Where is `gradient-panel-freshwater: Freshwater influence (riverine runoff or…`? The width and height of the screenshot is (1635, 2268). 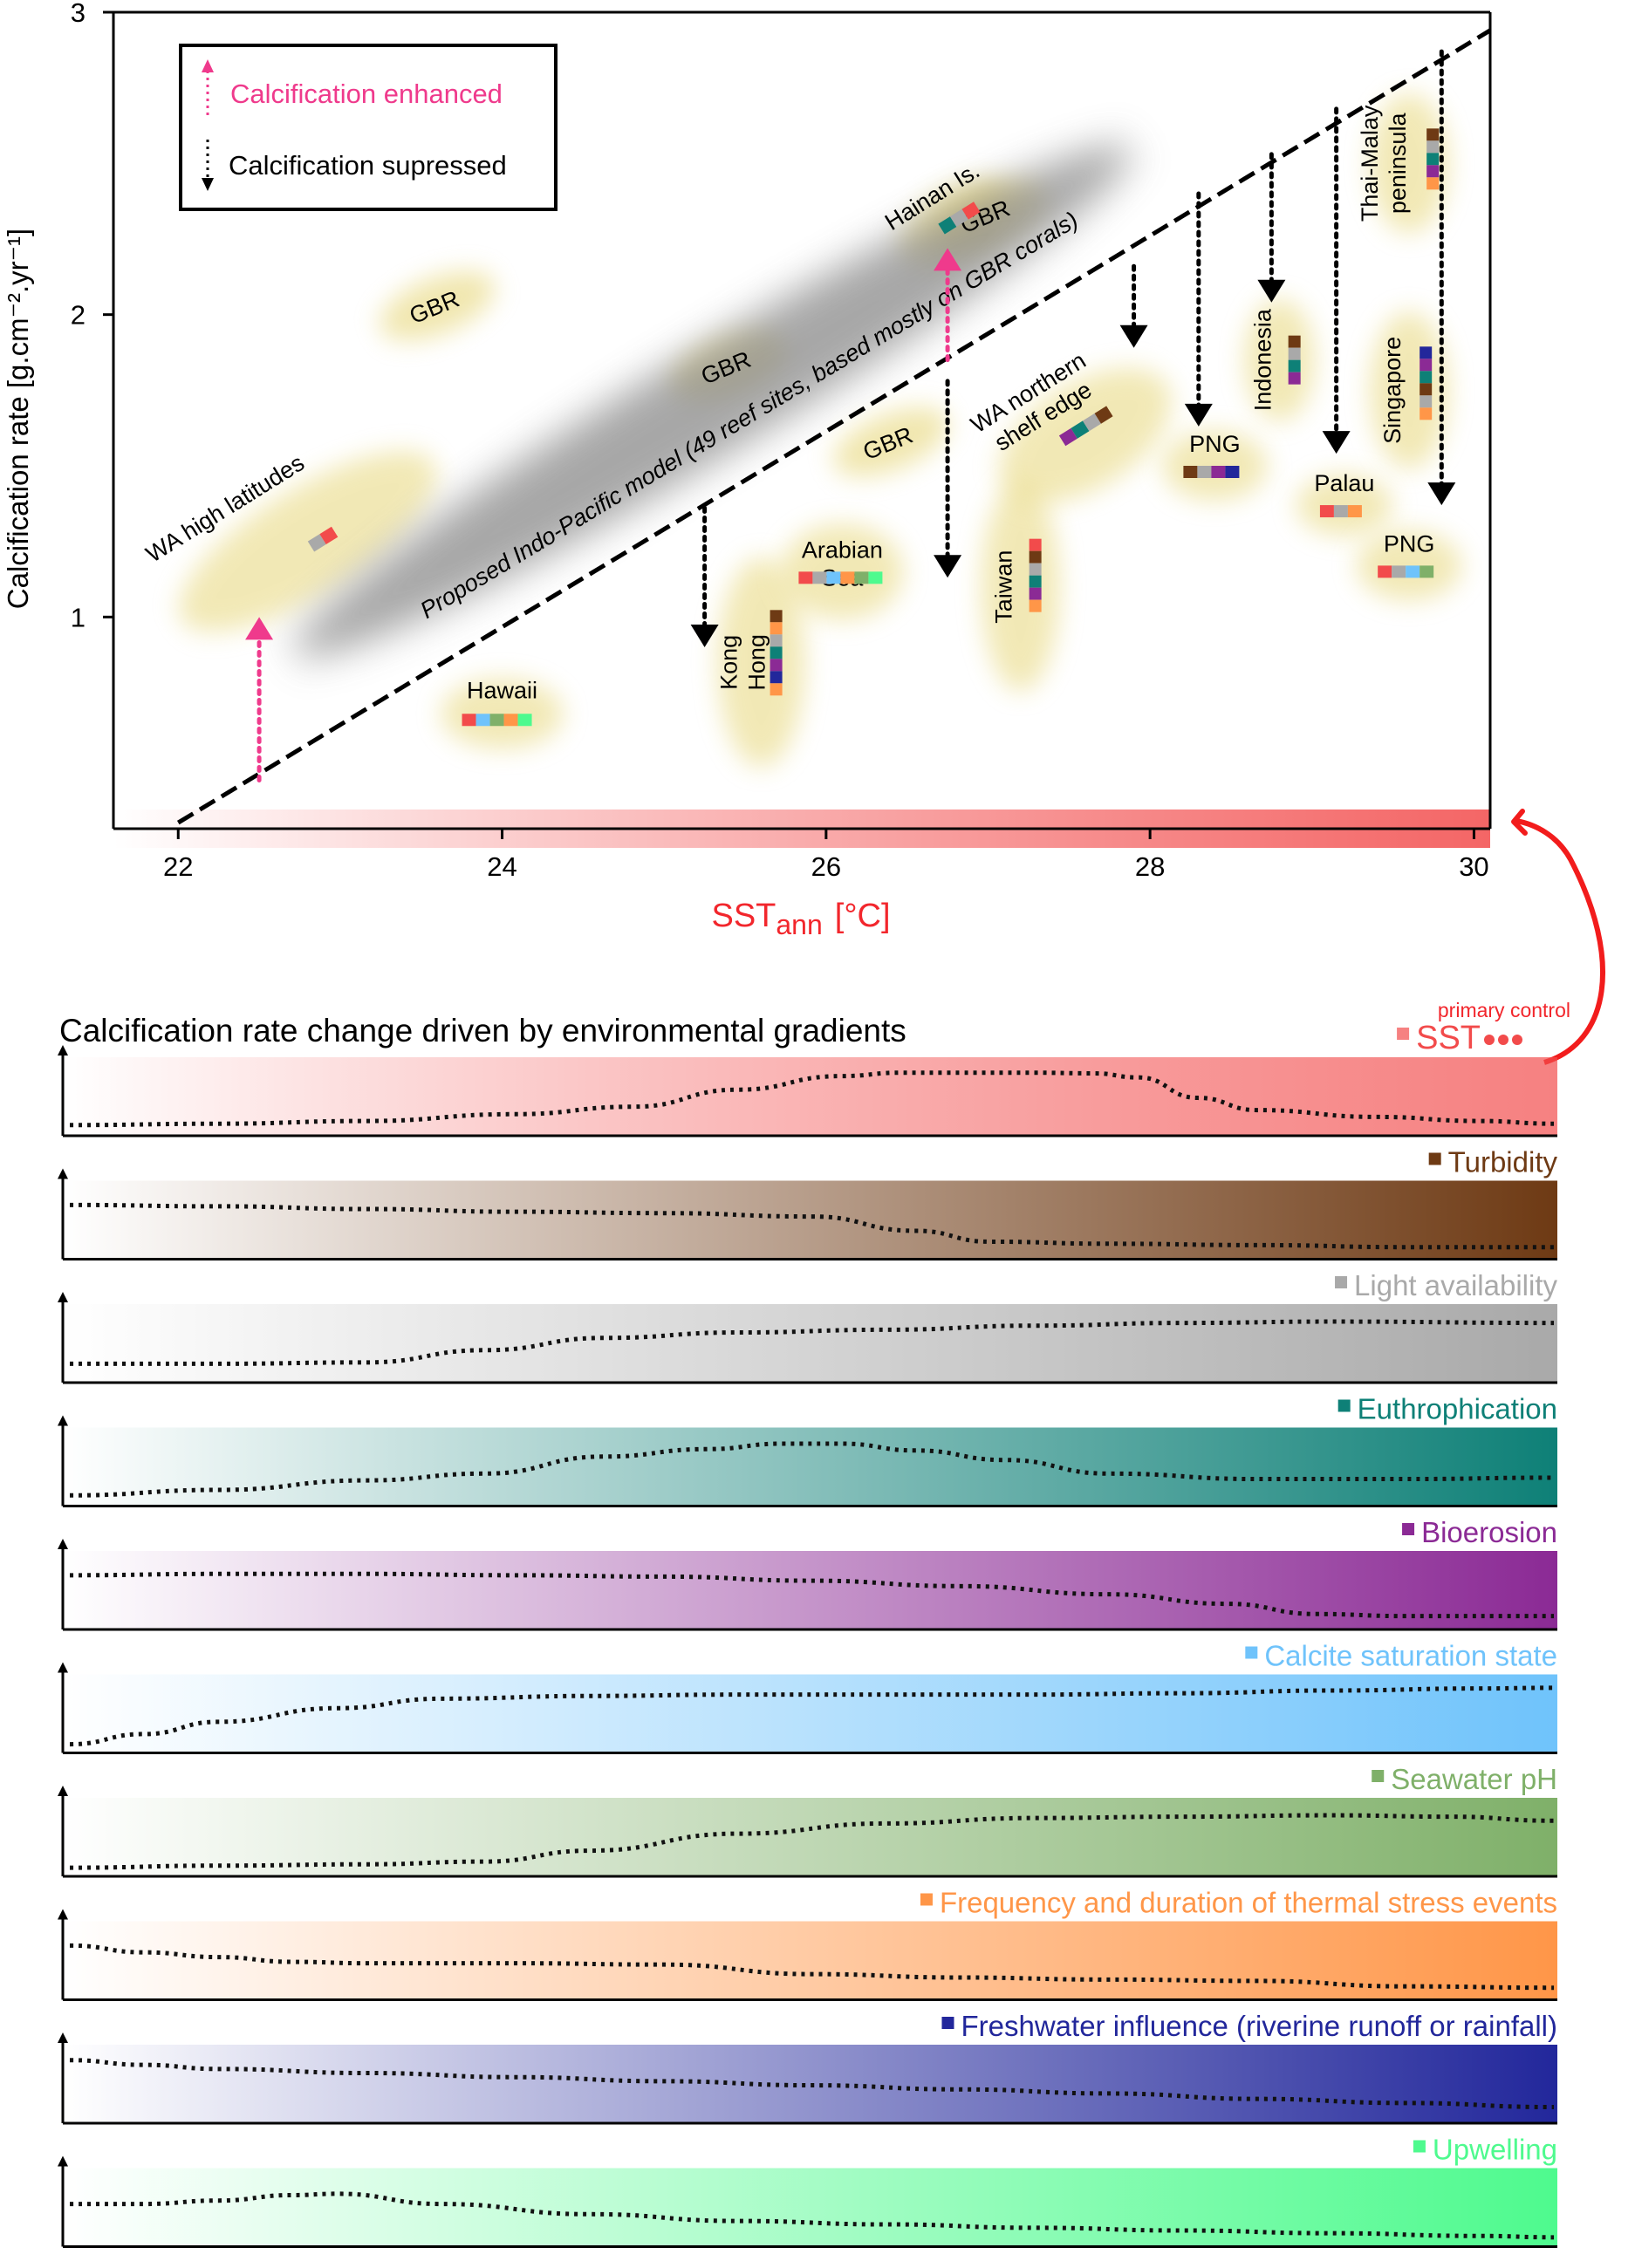
gradient-panel-freshwater: Freshwater influence (riverine runoff or… is located at coordinates (807, 2067).